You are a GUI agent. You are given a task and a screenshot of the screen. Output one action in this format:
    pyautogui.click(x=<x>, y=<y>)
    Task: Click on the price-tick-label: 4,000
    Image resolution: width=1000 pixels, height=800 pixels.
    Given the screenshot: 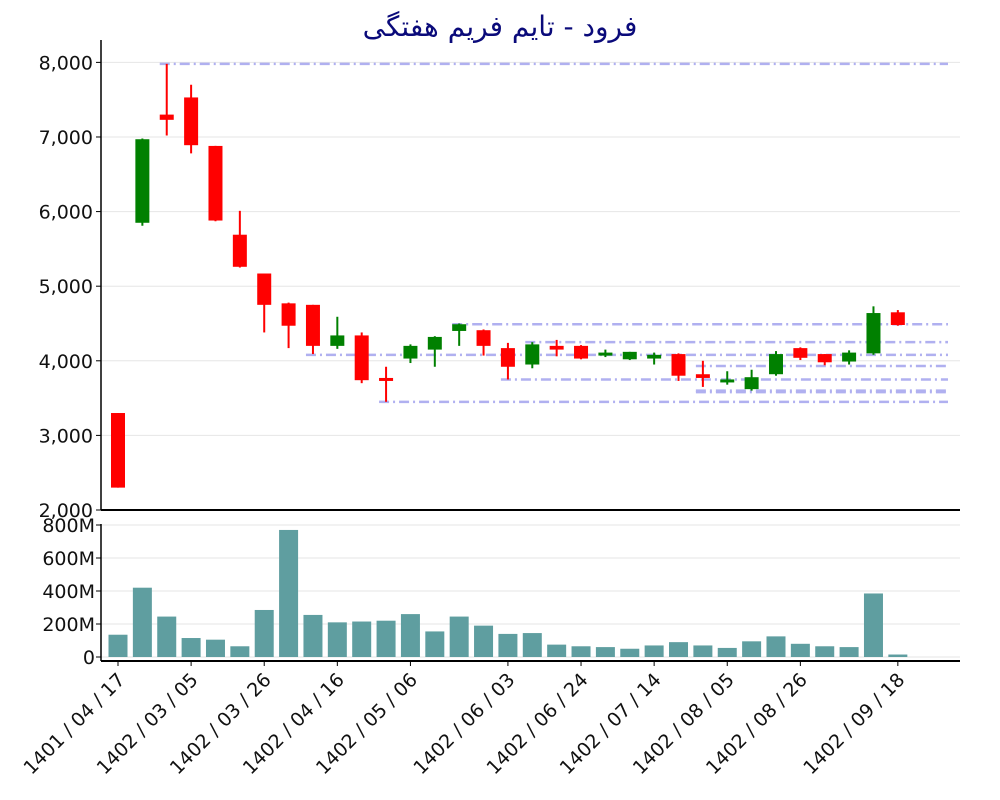 What is the action you would take?
    pyautogui.click(x=66, y=362)
    